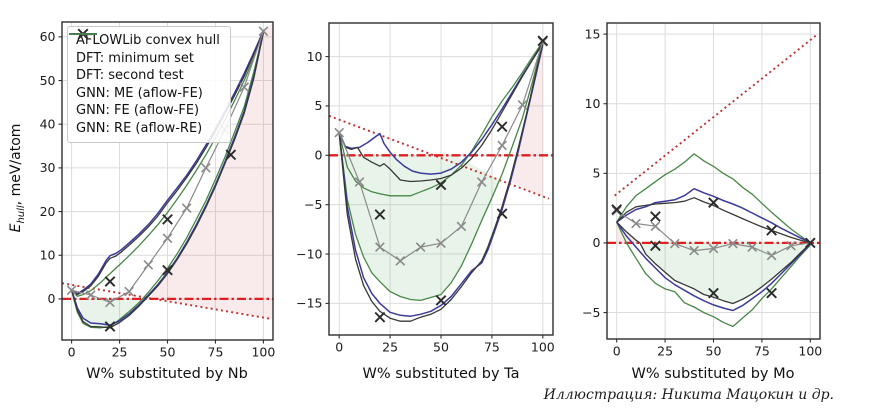 The height and width of the screenshot is (411, 880). I want to click on legend-item-label: GNN: FE (aflow-FE), so click(138, 111).